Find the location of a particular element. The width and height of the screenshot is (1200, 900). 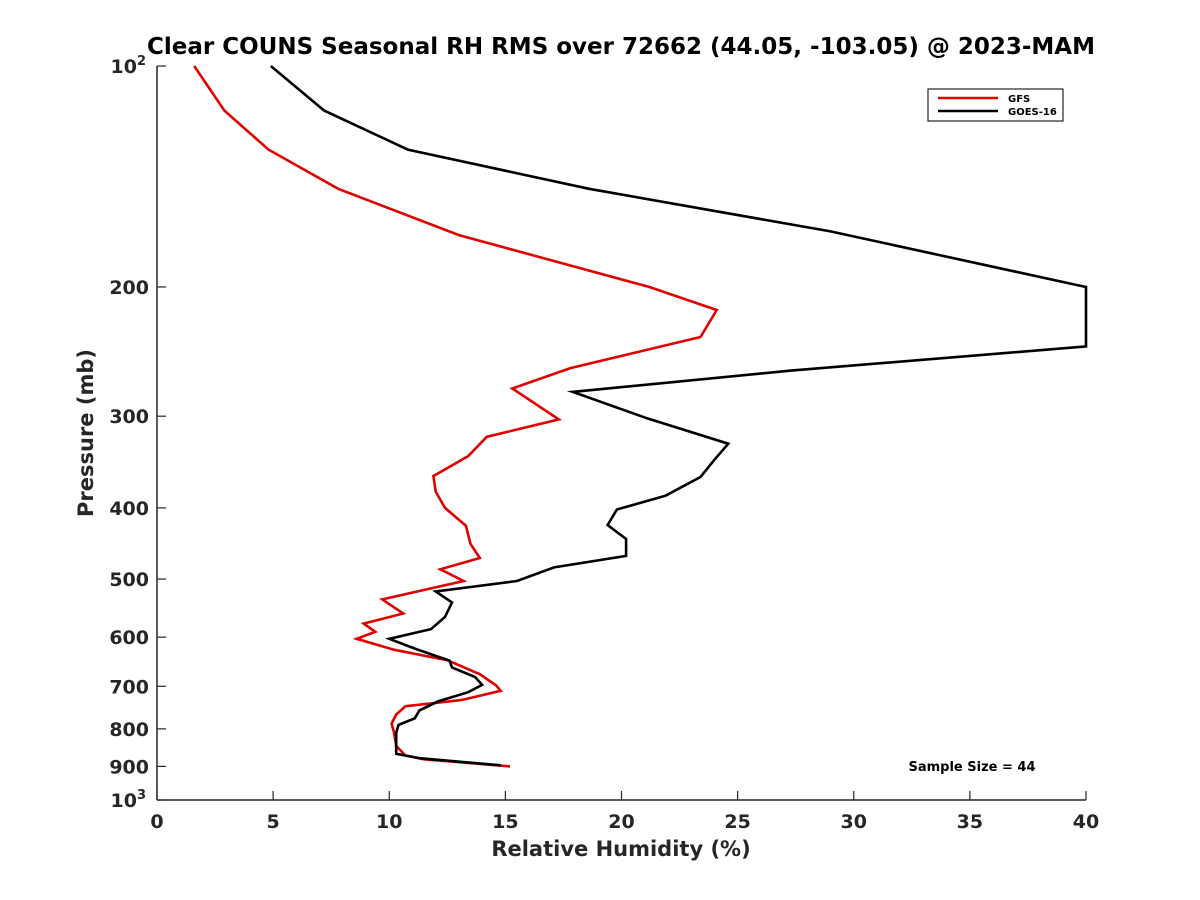

legend-label: GFS is located at coordinates (1019, 99).